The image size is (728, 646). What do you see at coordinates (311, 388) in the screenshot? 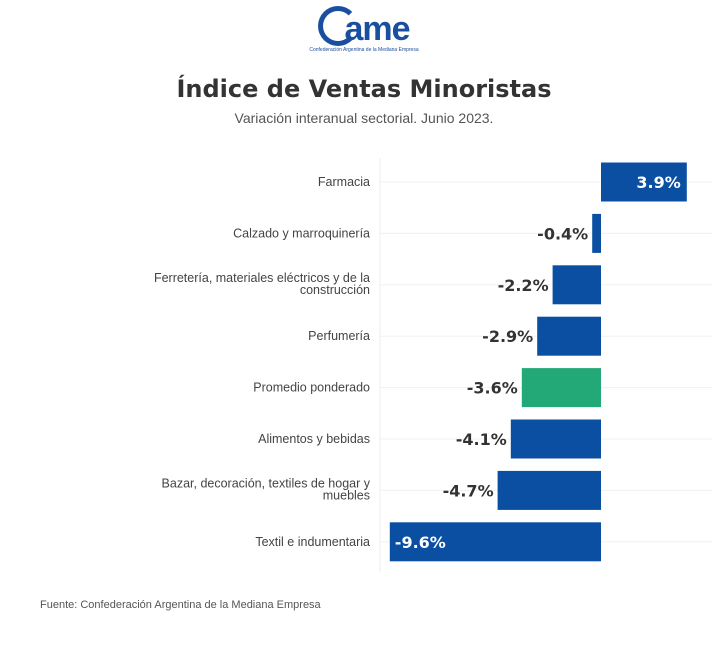
I see `category-label: Promedio ponderado` at bounding box center [311, 388].